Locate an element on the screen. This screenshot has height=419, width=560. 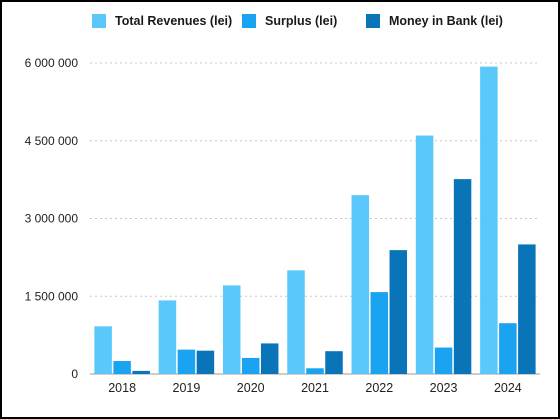
bar-surplus-2024 is located at coordinates (508, 348).